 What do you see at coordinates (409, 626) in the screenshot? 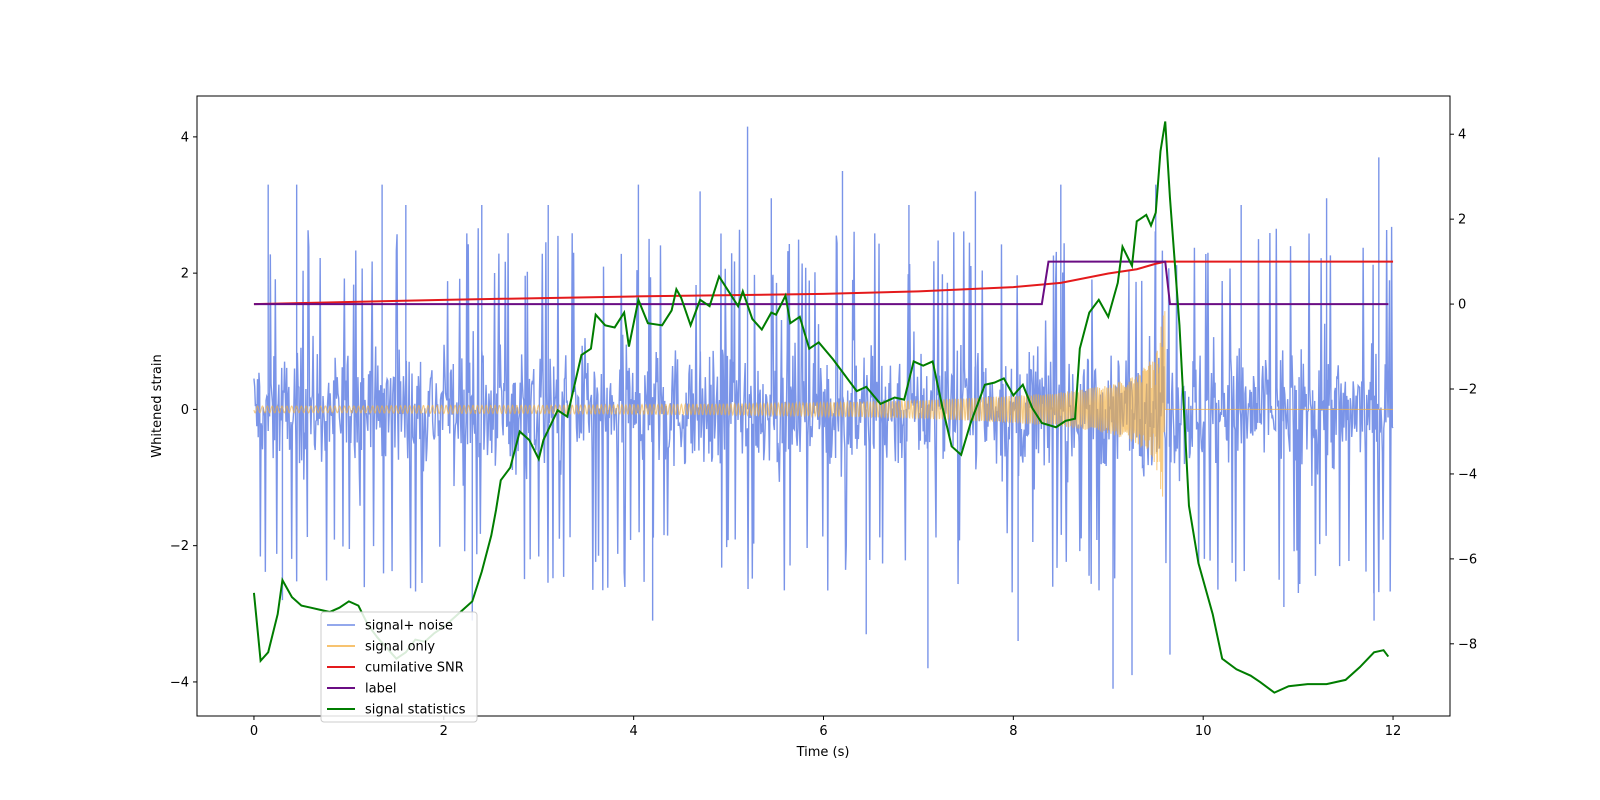
I see `legend-entry: signal+ noise` at bounding box center [409, 626].